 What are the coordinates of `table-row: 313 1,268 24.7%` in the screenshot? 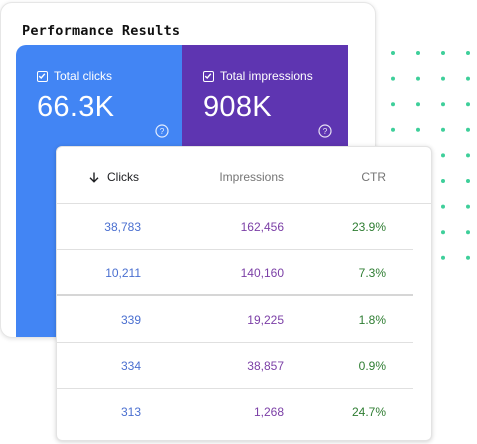 It's located at (244, 412).